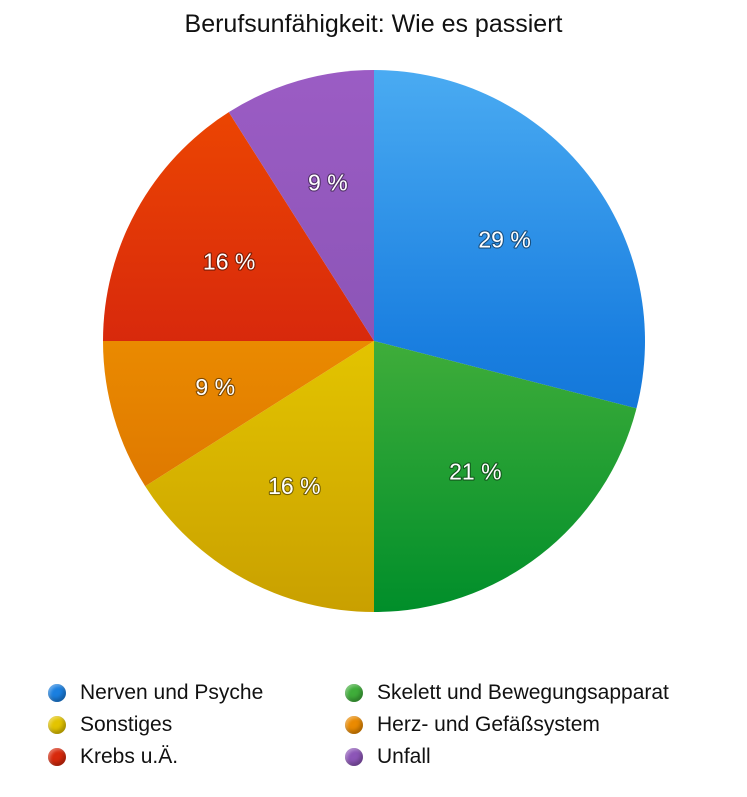 The width and height of the screenshot is (747, 797). Describe the element at coordinates (504, 240) in the screenshot. I see `slice-value-label-nerven-und-psyche: 29 %` at that location.